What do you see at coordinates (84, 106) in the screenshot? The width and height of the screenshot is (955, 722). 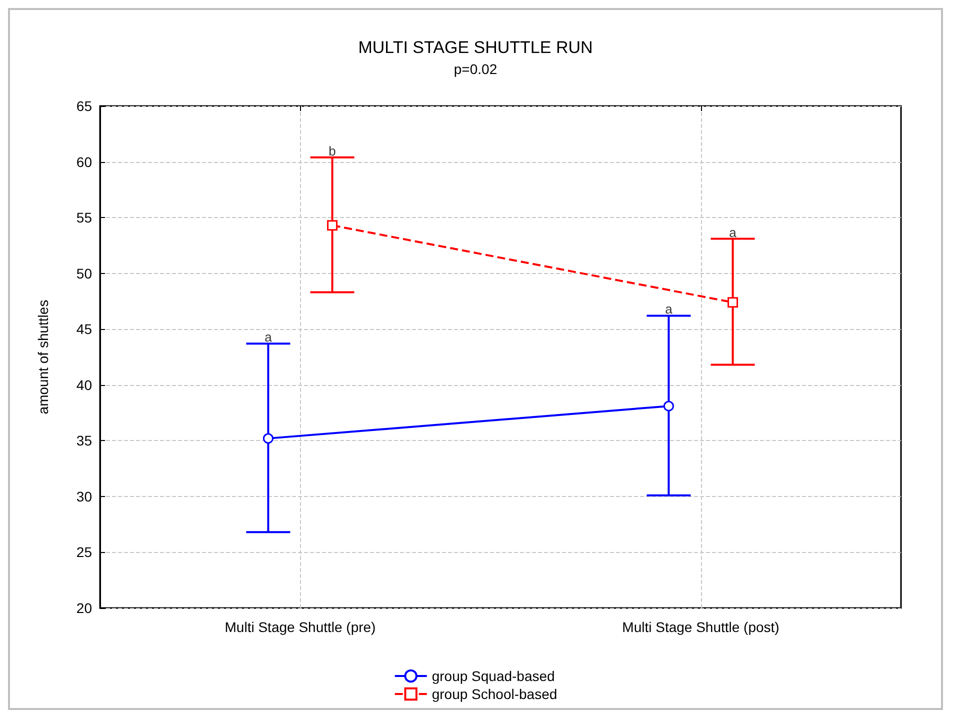 I see `y-tick-label: 65` at bounding box center [84, 106].